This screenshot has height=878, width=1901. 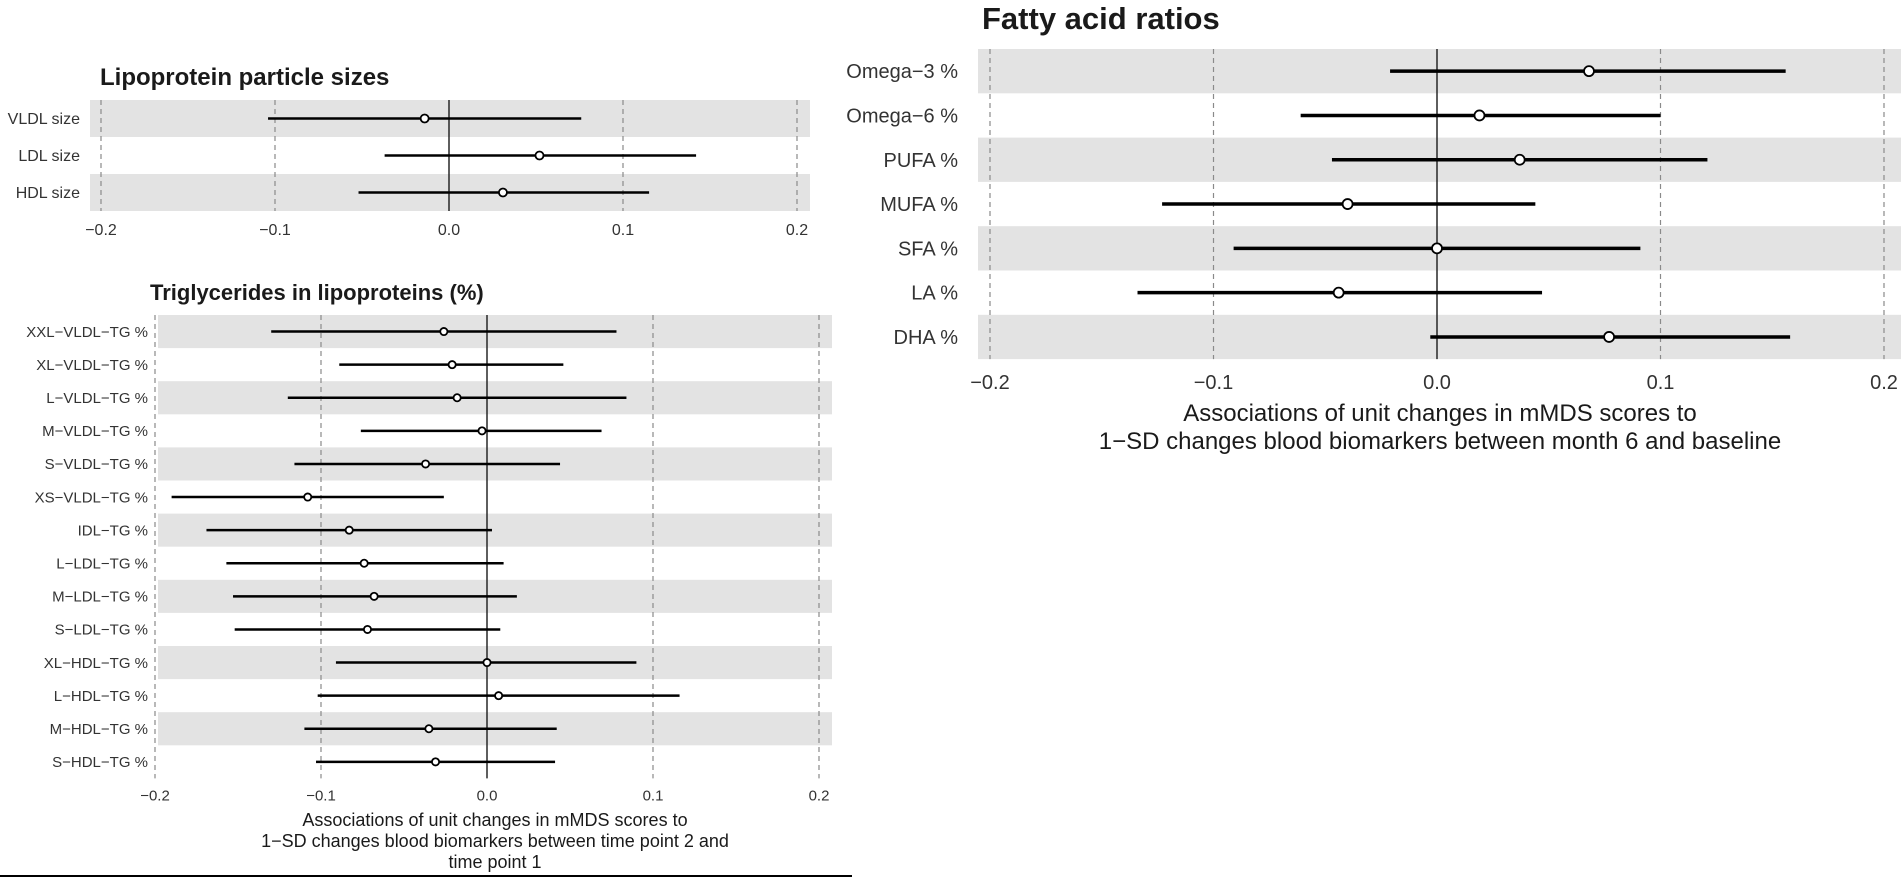 I want to click on row-label: S−LDL−TG %, so click(x=101, y=630).